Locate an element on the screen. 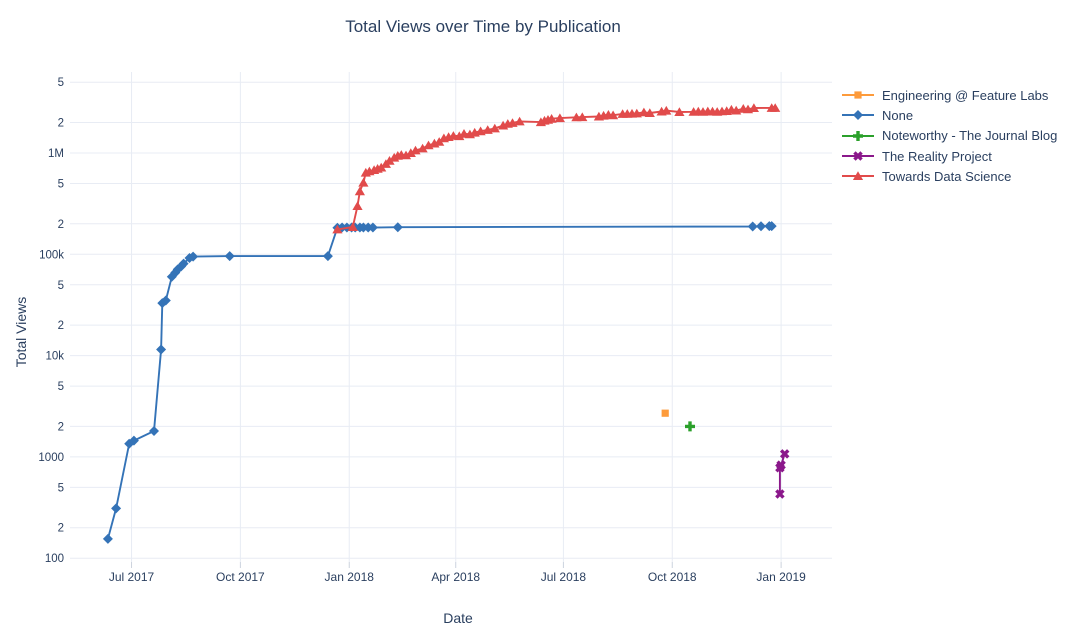 Image resolution: width=1080 pixels, height=643 pixels. x-tick-label: Jan 2018 is located at coordinates (350, 577).